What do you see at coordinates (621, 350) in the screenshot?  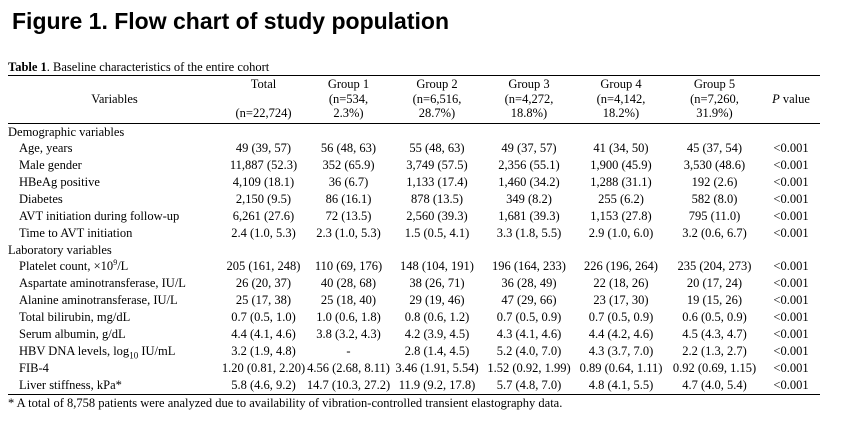 I see `cell-group-4: 4.3 (3.7, 7.0)` at bounding box center [621, 350].